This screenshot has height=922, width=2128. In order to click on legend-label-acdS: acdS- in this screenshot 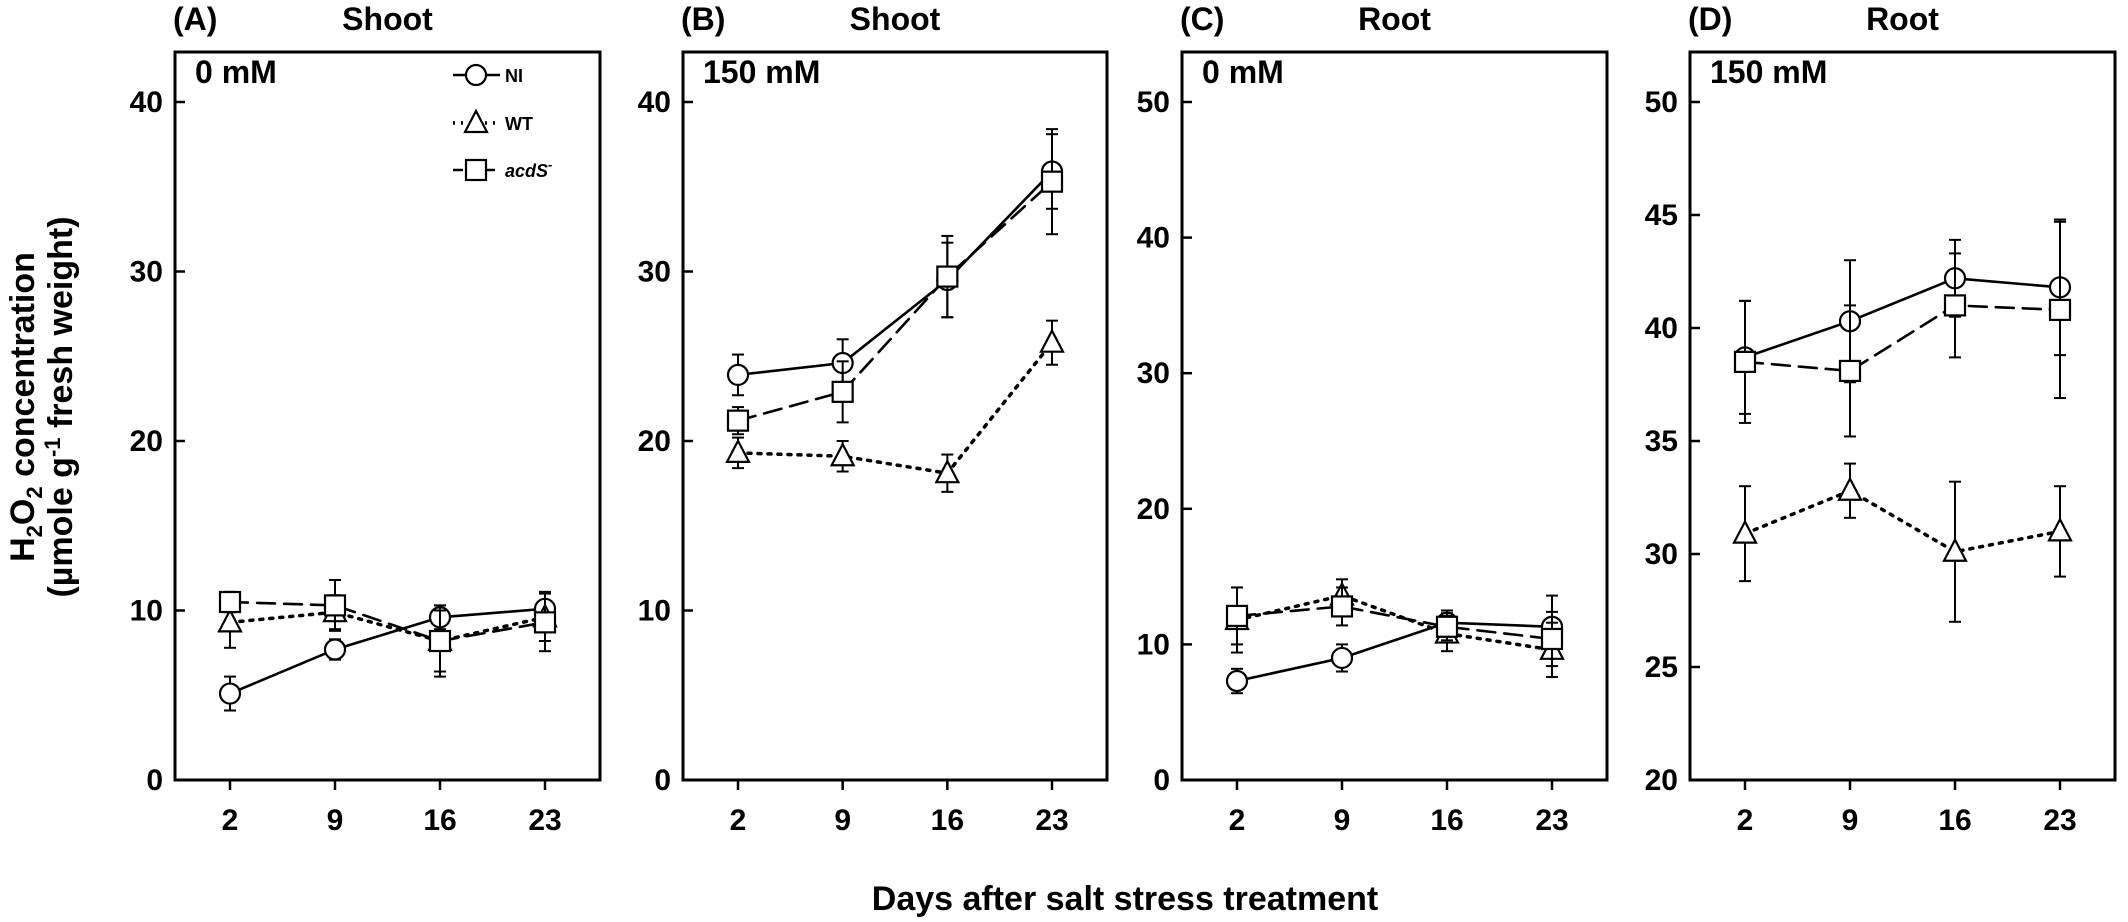, I will do `click(528, 169)`.